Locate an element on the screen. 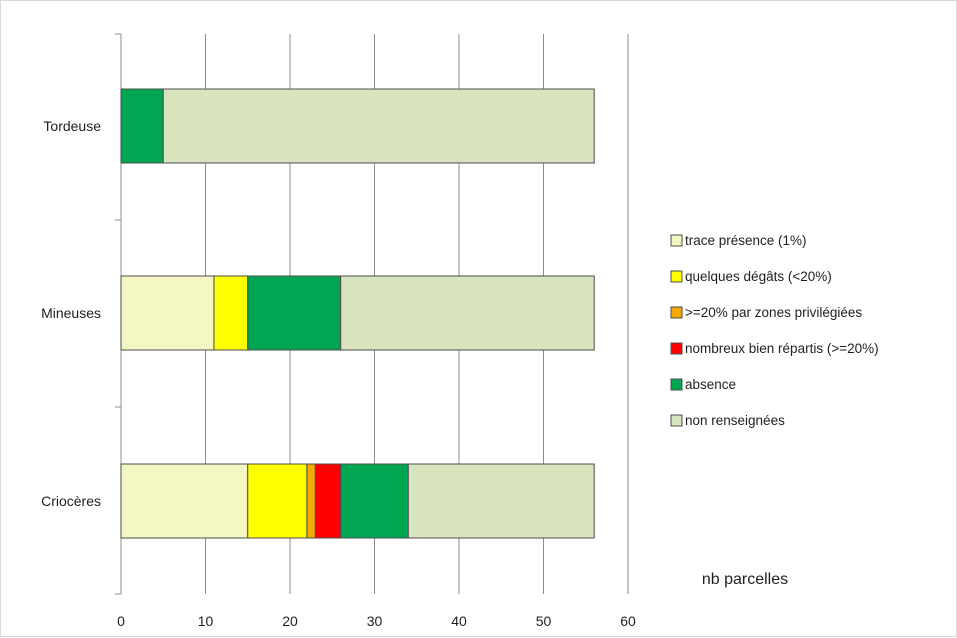 The width and height of the screenshot is (957, 638). x-tick-label-30: 30 is located at coordinates (375, 621).